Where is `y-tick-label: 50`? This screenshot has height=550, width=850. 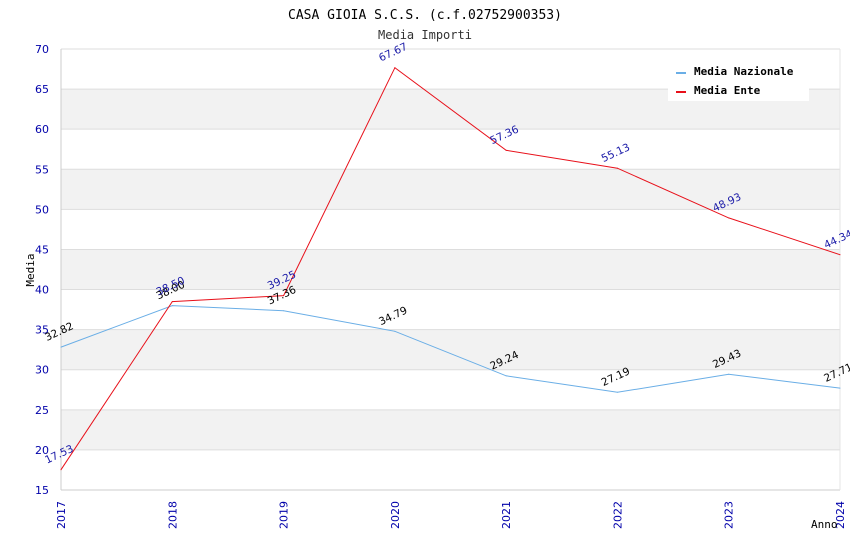
y-tick-label: 50 is located at coordinates (42, 209).